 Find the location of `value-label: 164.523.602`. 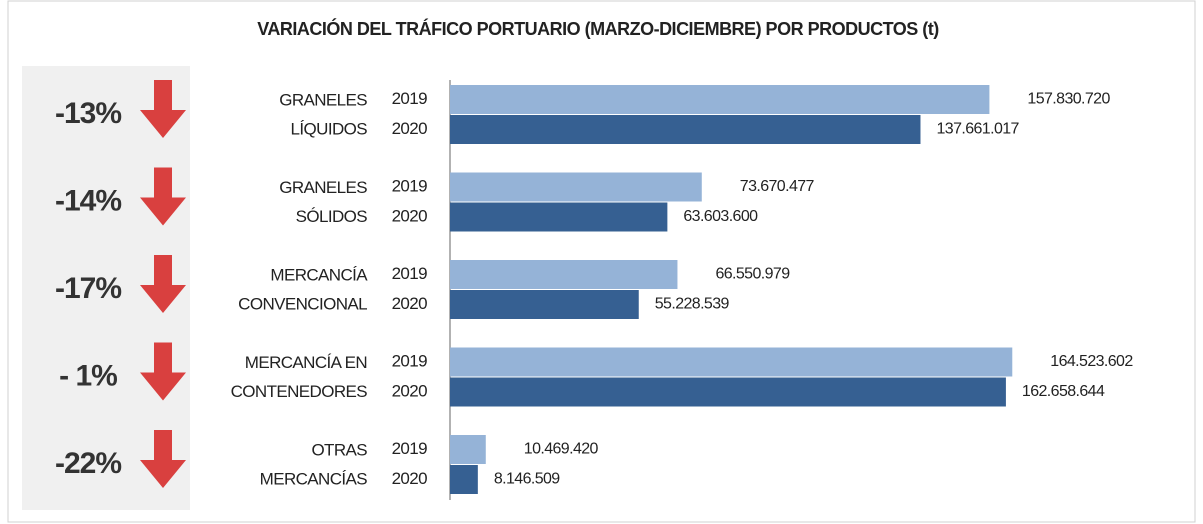

value-label: 164.523.602 is located at coordinates (1091, 361).